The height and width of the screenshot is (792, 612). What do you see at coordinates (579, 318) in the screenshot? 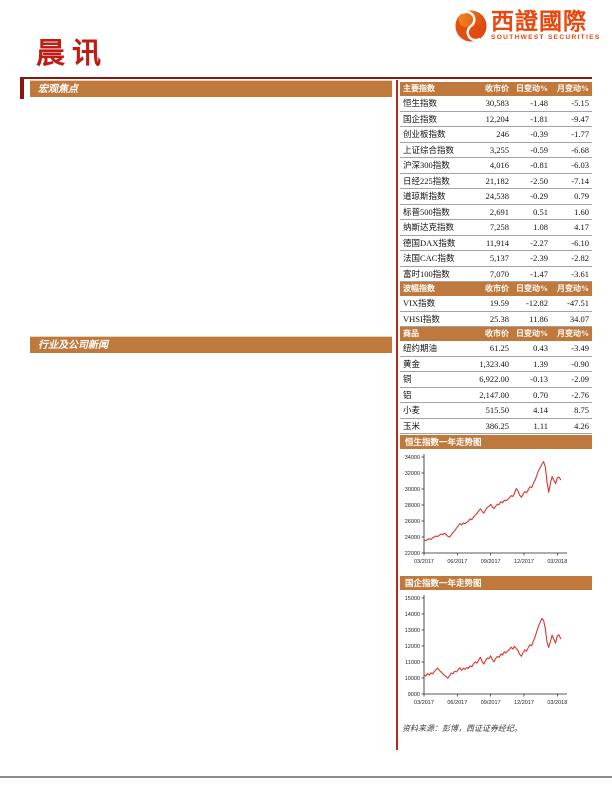
I see `row-value: 34.07` at bounding box center [579, 318].